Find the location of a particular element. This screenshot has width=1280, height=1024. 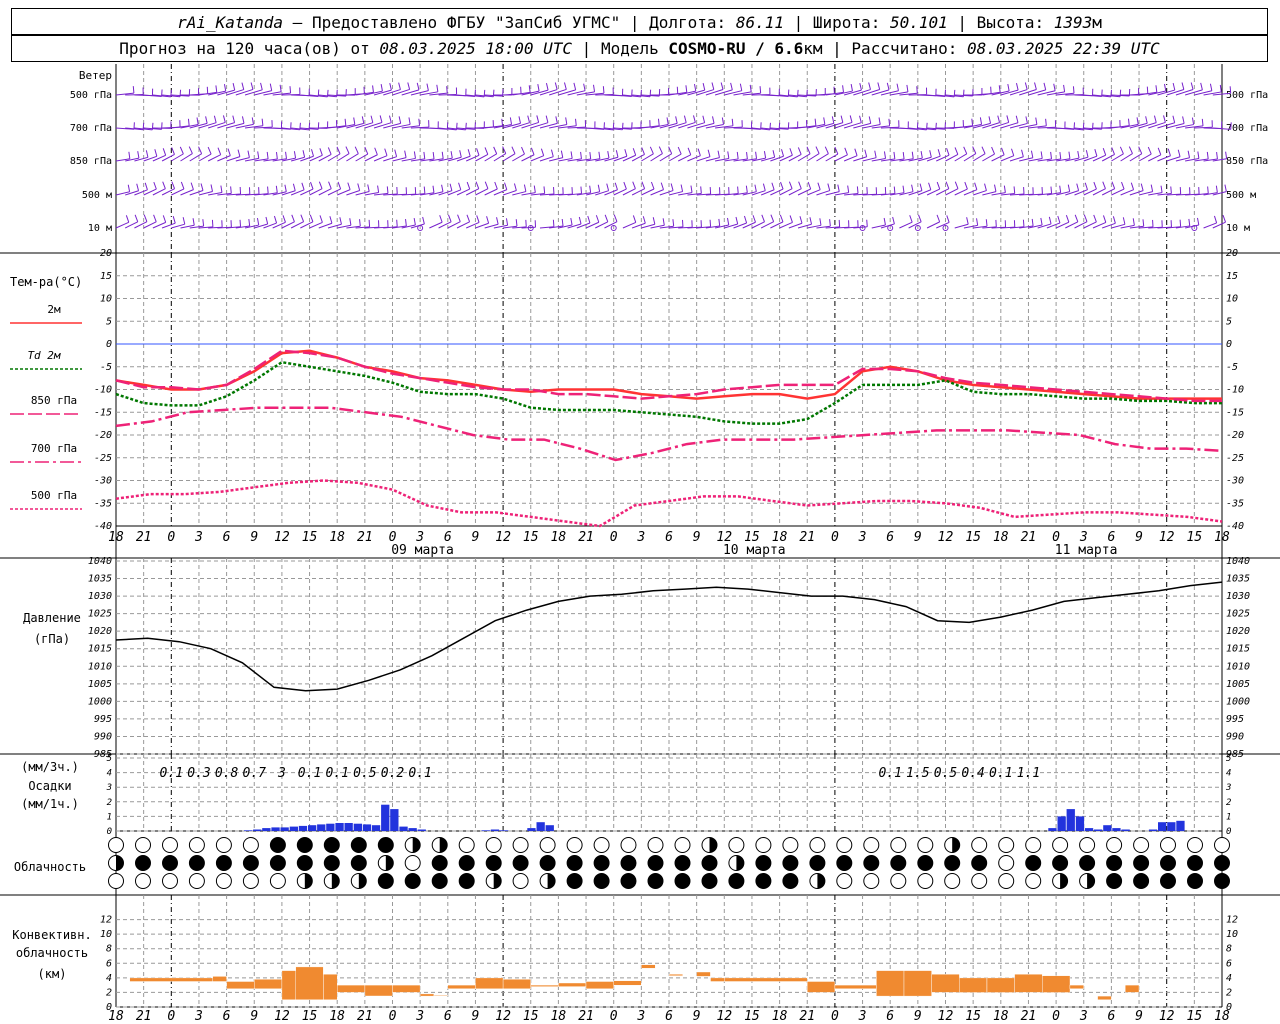

precip-ytick-left: 0 is located at coordinates (109, 832).